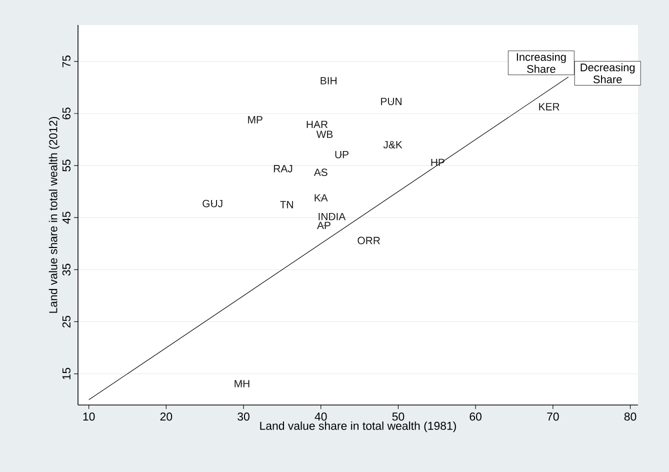 This screenshot has width=669, height=472. What do you see at coordinates (358, 426) in the screenshot?
I see `x-axis-title: Land value share in total wealth (1981)` at bounding box center [358, 426].